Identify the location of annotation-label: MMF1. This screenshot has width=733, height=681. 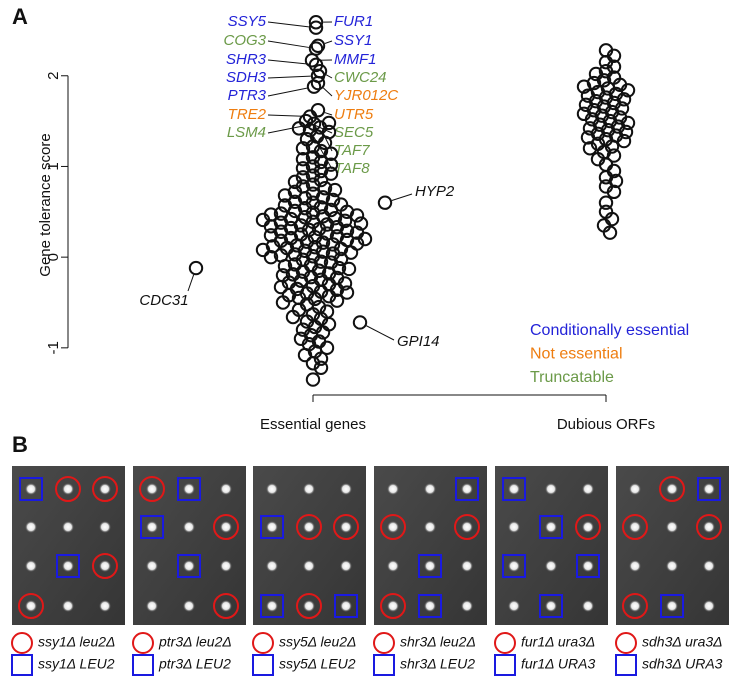
(355, 59).